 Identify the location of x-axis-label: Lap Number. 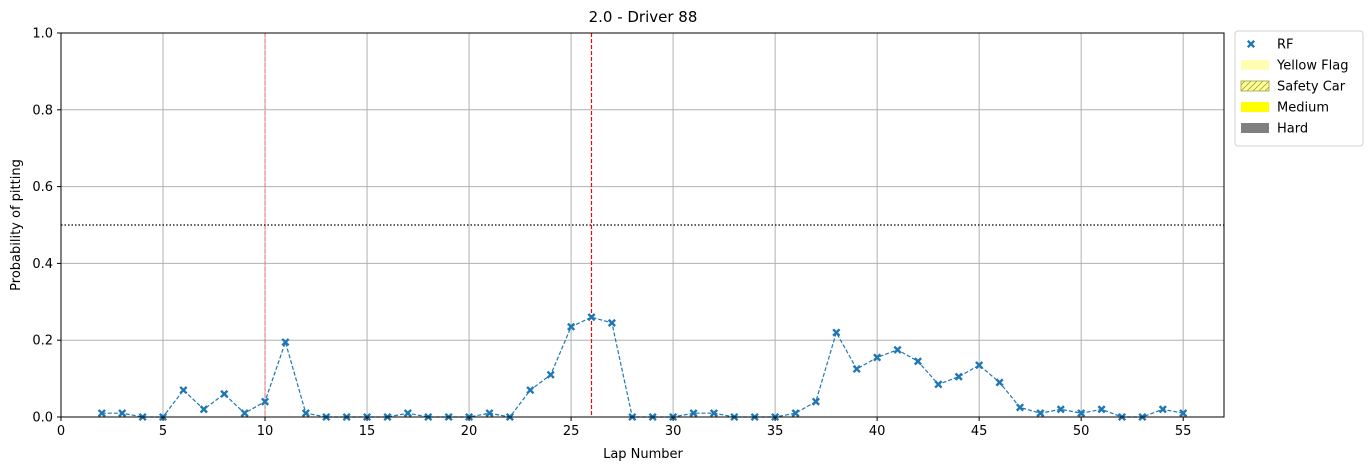
(643, 454).